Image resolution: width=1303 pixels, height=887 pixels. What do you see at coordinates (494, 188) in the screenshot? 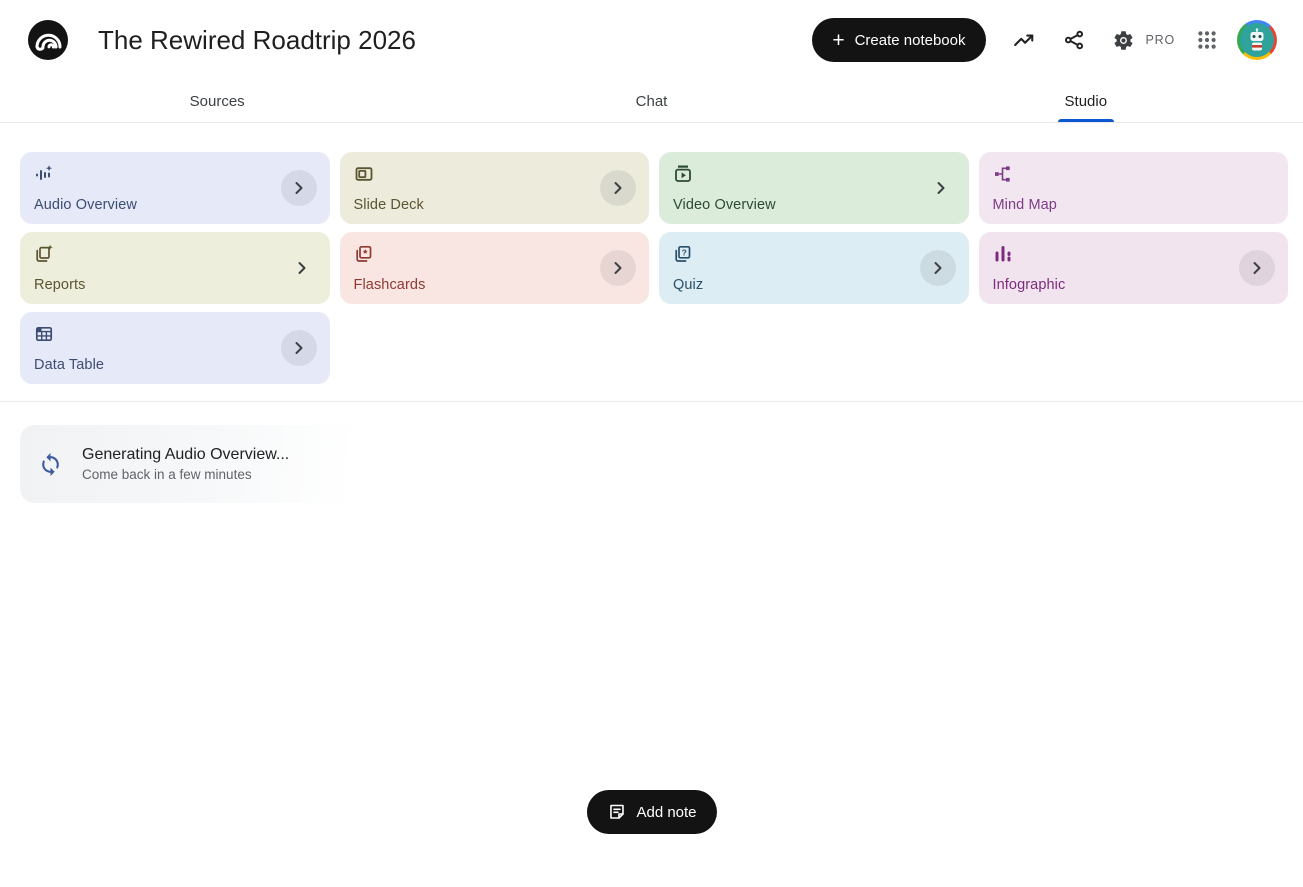
I see `card-slide-deck: Slide Deck` at bounding box center [494, 188].